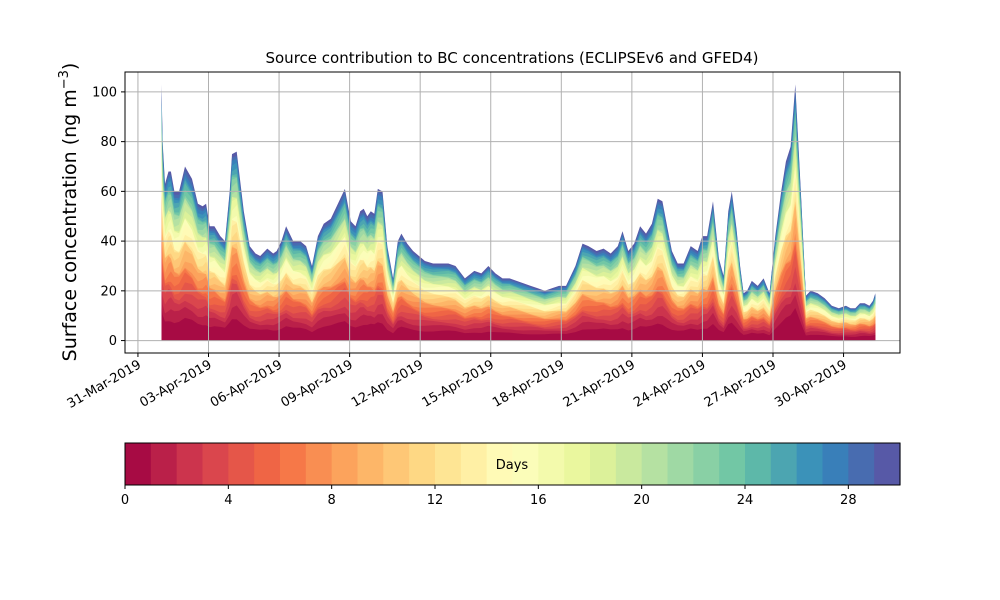  Describe the element at coordinates (70, 66) in the screenshot. I see `y-axis-label-suffix: )` at that location.